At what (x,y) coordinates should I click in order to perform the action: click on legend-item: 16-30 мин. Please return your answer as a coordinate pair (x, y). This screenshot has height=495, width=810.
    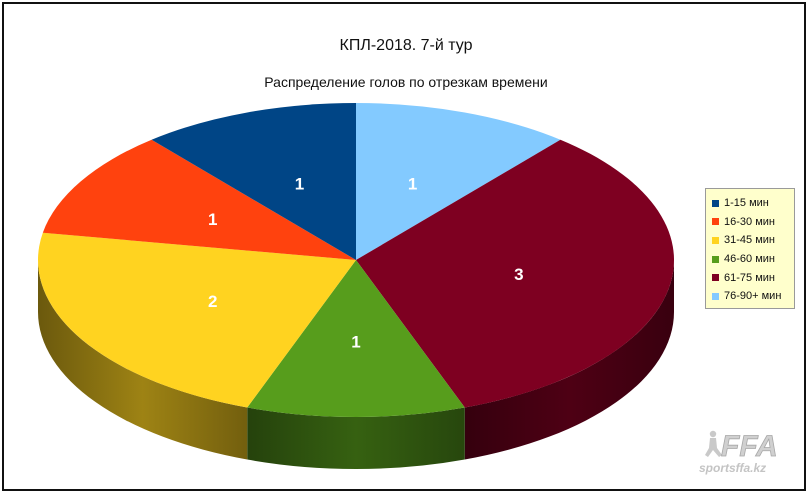
    Looking at the image, I should click on (753, 222).